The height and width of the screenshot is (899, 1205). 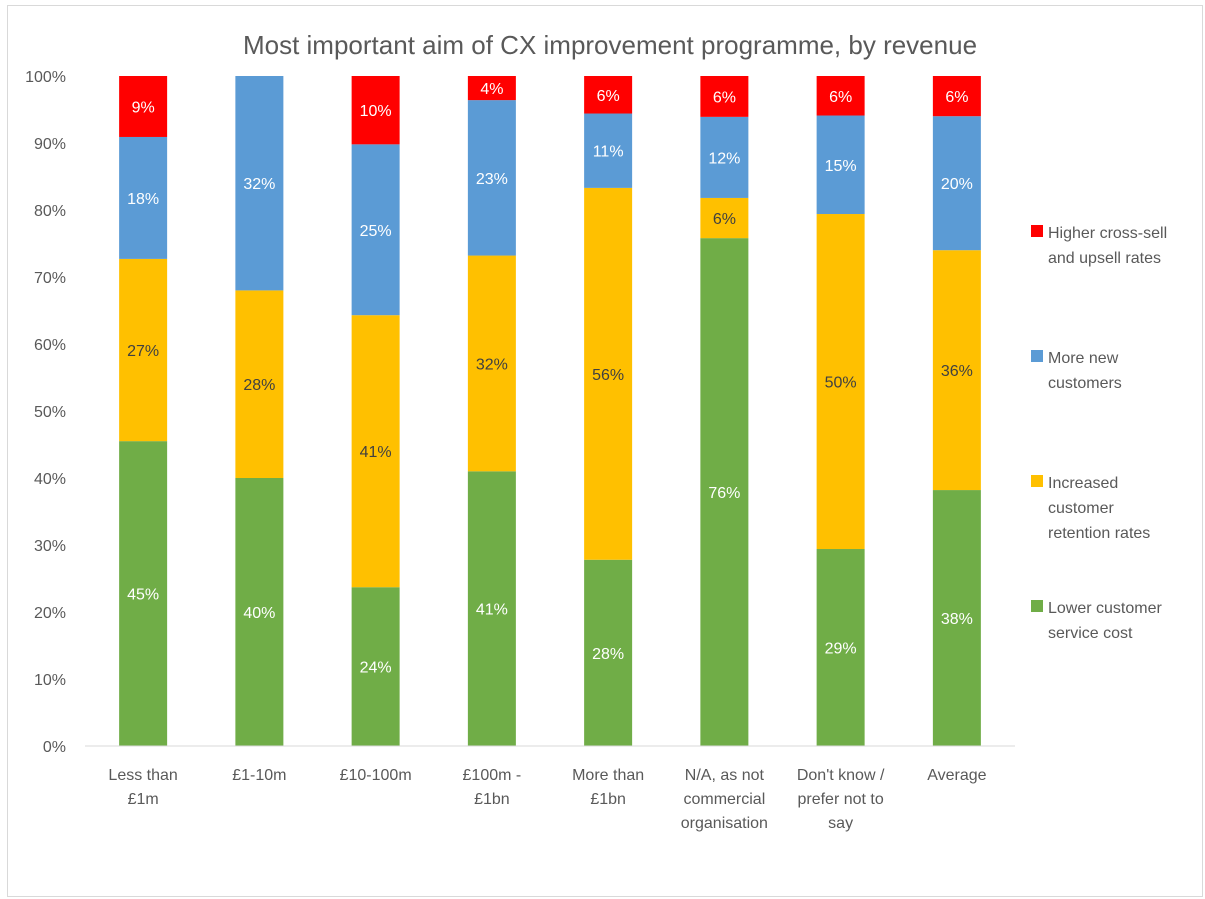 What do you see at coordinates (1090, 633) in the screenshot?
I see `legend-label: service cost` at bounding box center [1090, 633].